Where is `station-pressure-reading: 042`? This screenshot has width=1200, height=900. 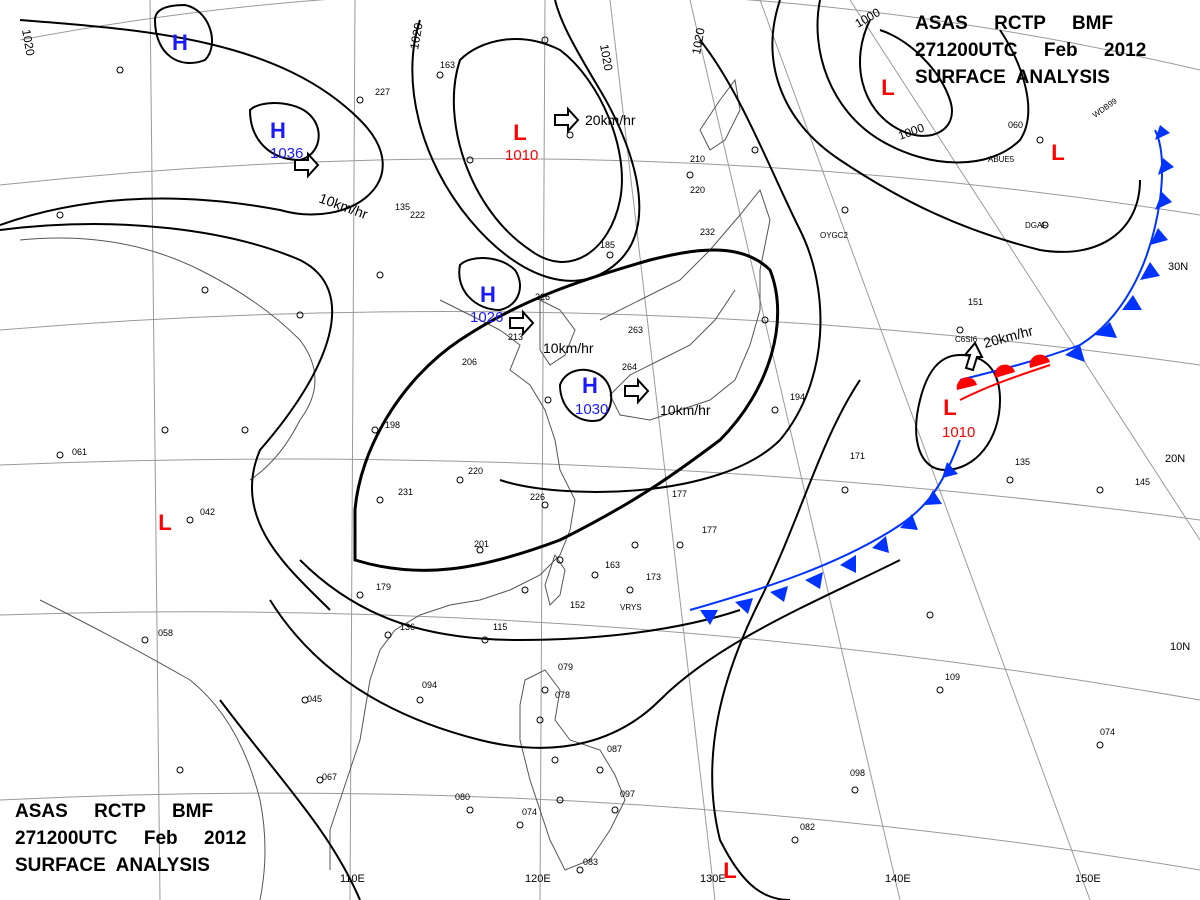 station-pressure-reading: 042 is located at coordinates (207, 512).